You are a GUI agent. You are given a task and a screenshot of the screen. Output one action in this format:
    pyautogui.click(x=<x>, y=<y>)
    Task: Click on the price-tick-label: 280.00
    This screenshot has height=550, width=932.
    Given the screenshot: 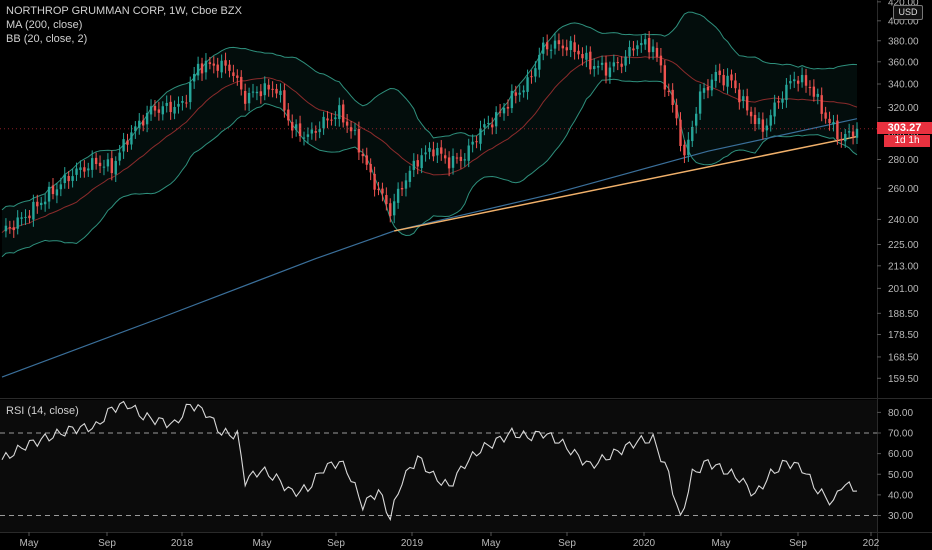 What is the action you would take?
    pyautogui.click(x=903, y=160)
    